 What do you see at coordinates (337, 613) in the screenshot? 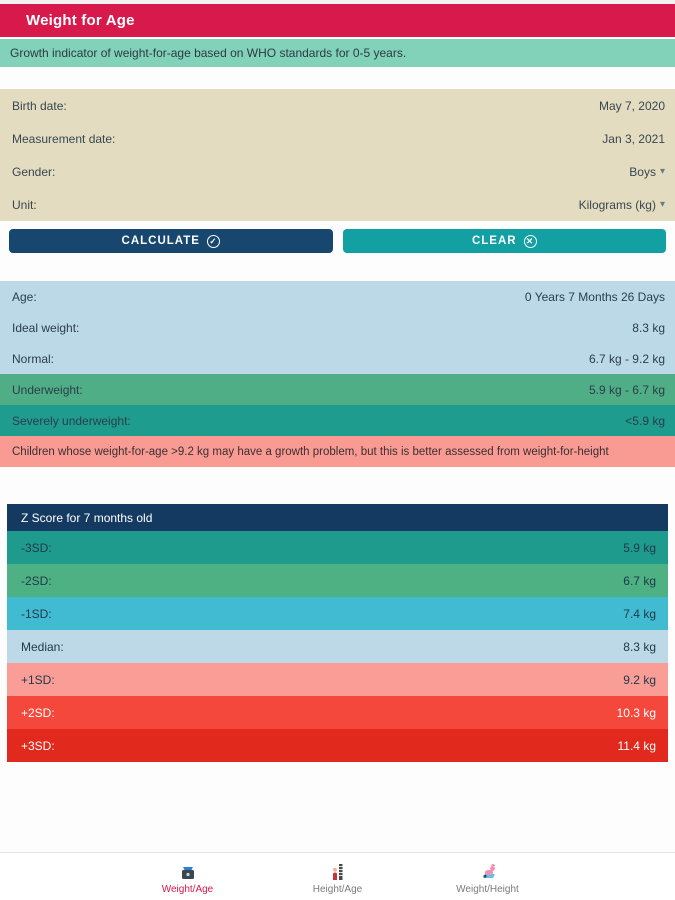
I see `zscore-row-minus1sd: -1SD: 7.4 kg` at bounding box center [337, 613].